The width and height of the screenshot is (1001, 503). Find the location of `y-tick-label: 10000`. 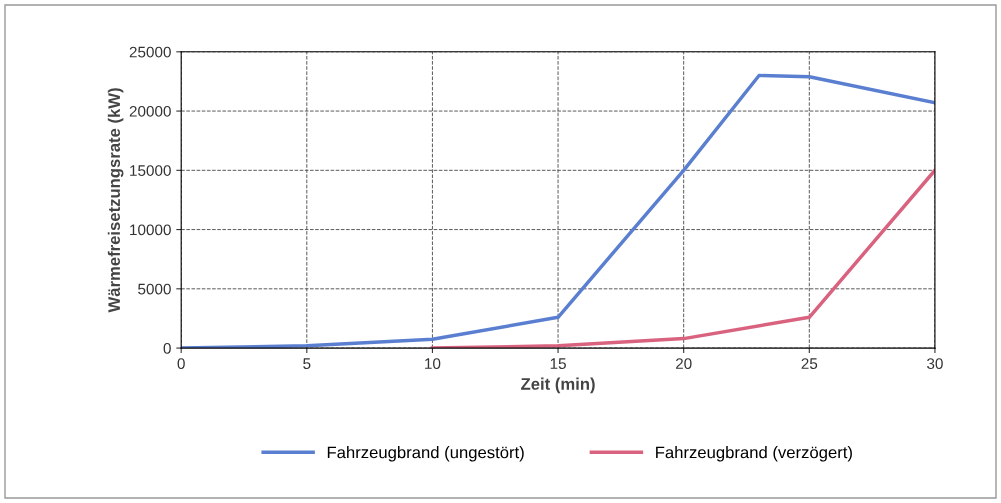

y-tick-label: 10000 is located at coordinates (150, 230).